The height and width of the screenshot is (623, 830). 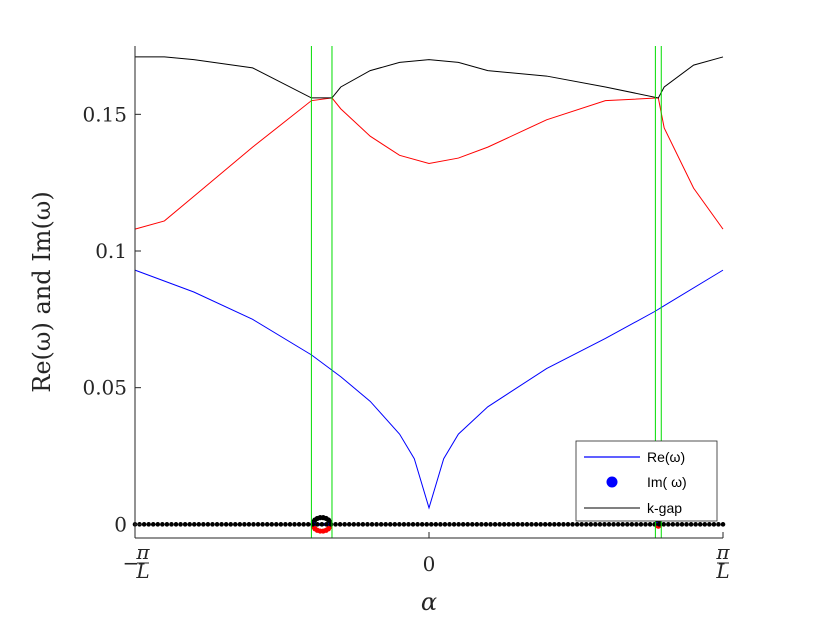 I want to click on y-tick-label: 0.1, so click(x=111, y=251).